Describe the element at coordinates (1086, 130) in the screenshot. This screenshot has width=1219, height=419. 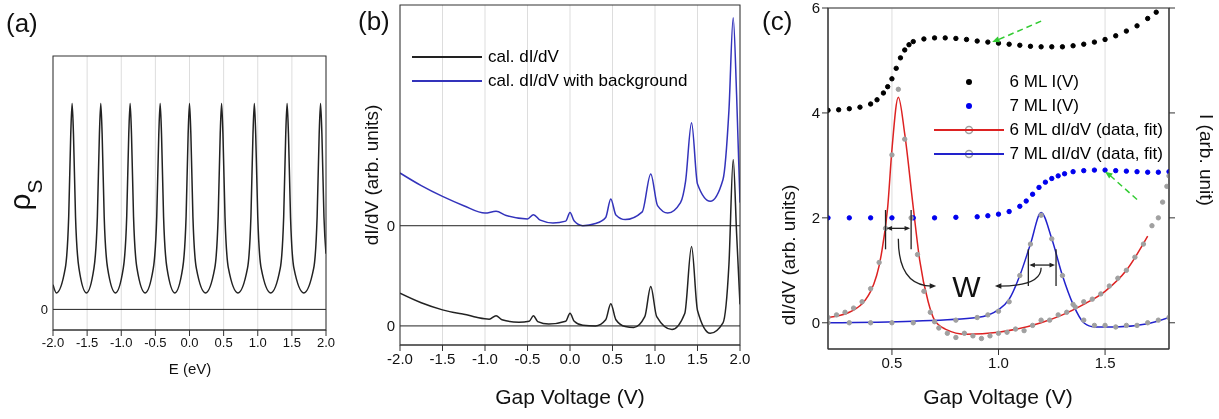
I see `legend-label: 6 ML dI/dV (data, fit)` at that location.